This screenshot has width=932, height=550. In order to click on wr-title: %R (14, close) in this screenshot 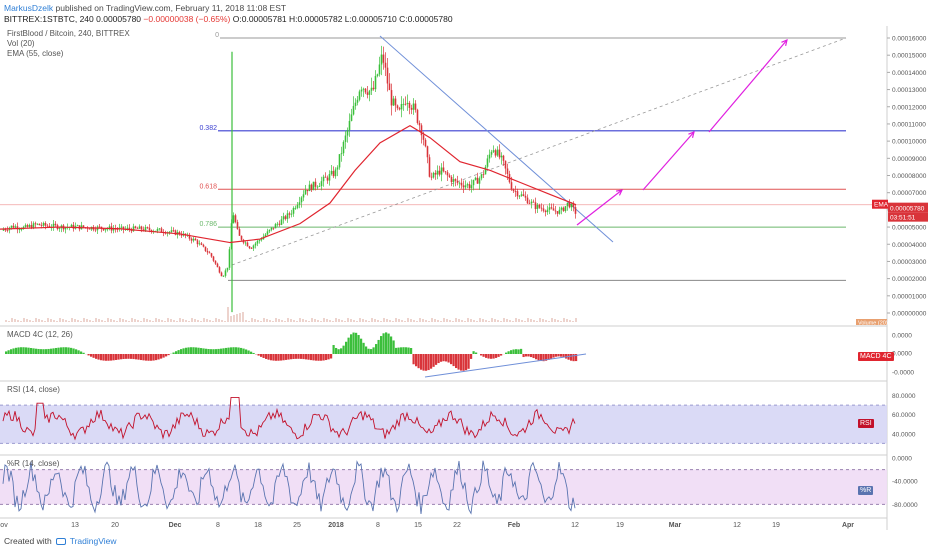, I will do `click(33, 463)`.